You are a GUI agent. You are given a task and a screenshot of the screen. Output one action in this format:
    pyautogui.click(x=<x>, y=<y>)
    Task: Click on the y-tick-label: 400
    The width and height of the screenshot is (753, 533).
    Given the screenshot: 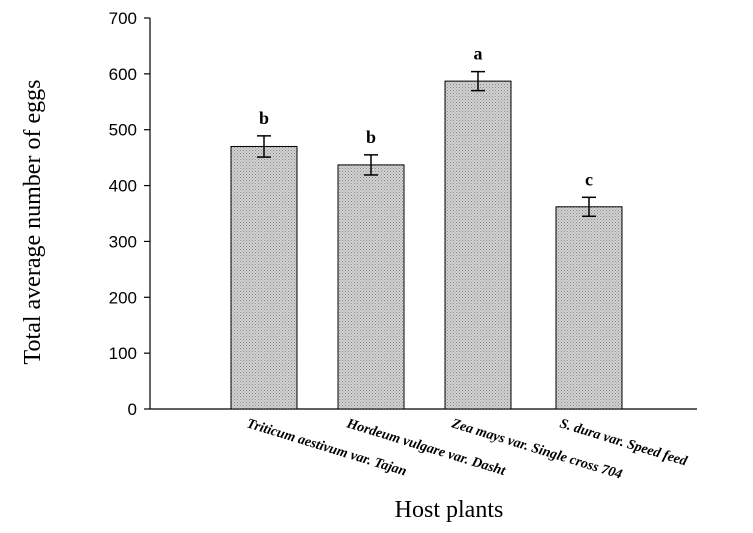 What is the action you would take?
    pyautogui.click(x=123, y=186)
    